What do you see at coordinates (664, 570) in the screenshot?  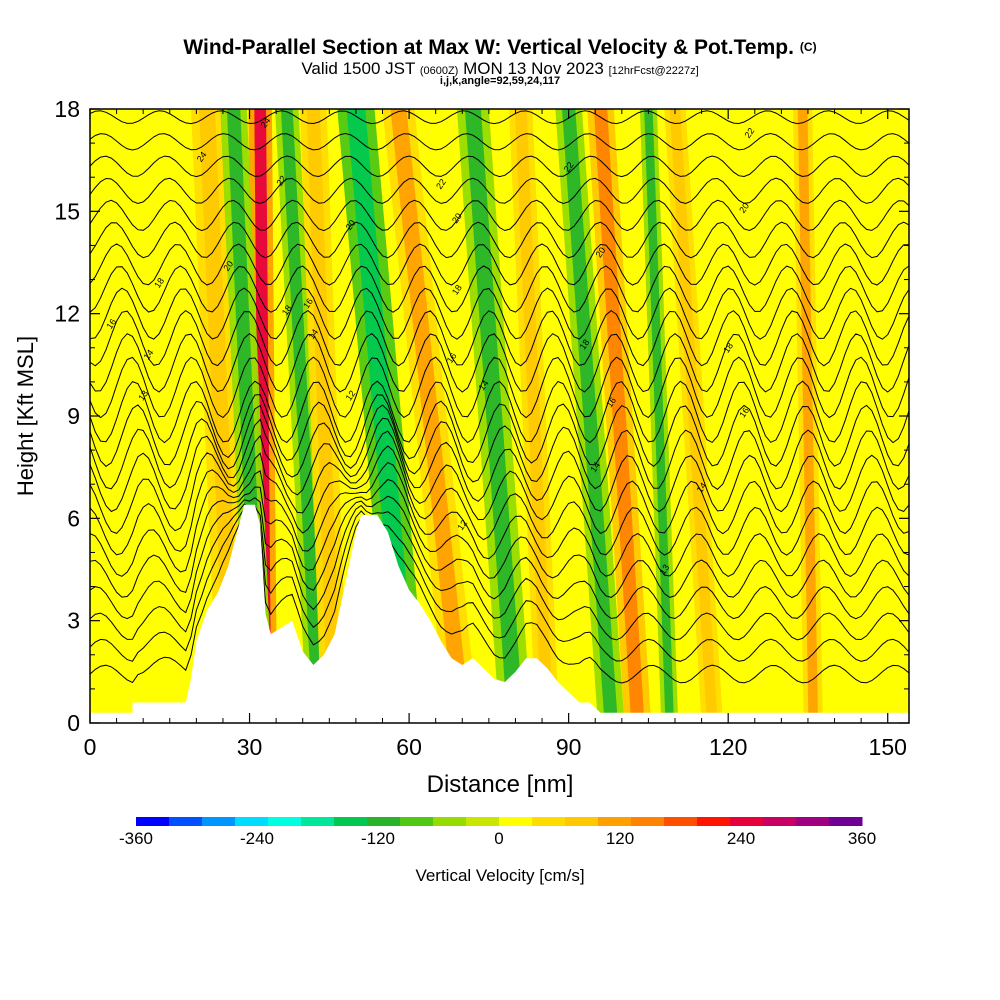 I see `isentrope-label-29: 13` at bounding box center [664, 570].